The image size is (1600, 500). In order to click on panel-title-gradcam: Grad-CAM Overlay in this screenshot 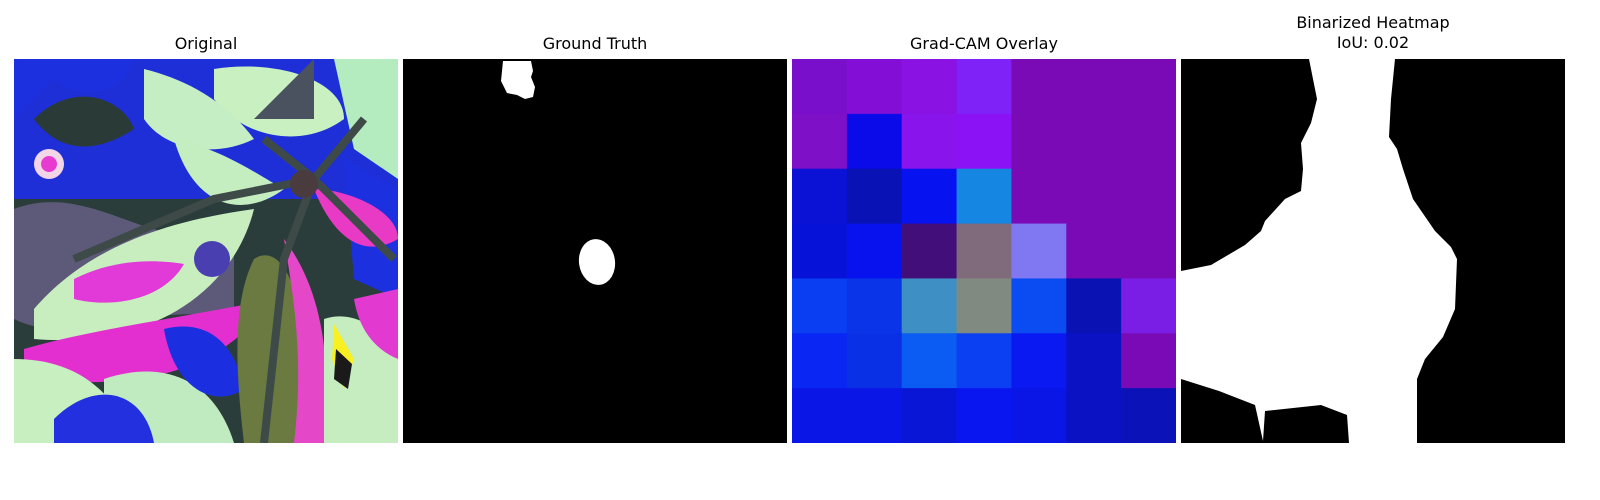, I will do `click(984, 43)`.